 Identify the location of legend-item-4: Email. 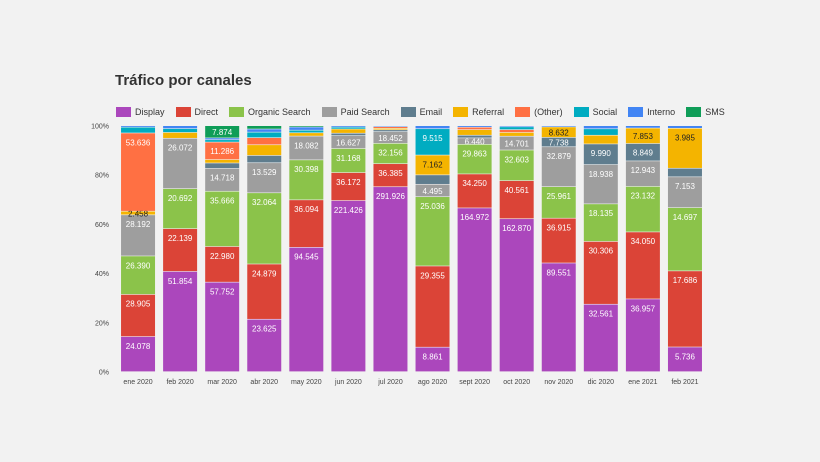
(421, 112).